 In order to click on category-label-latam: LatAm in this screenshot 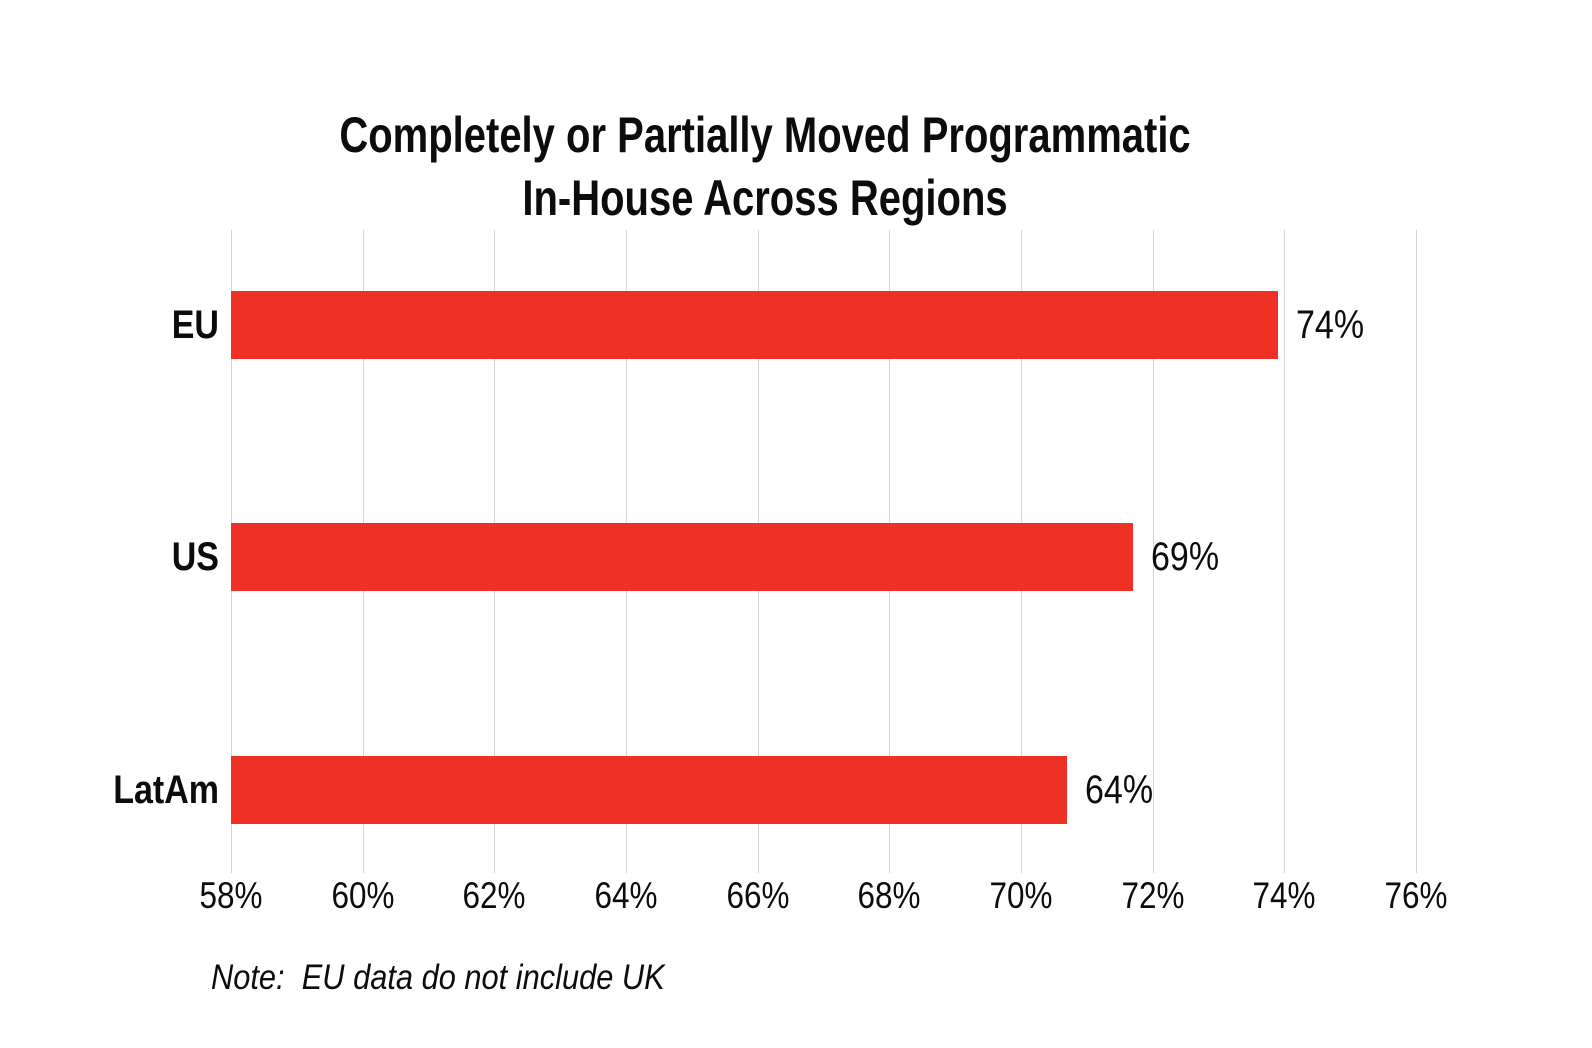, I will do `click(166, 790)`.